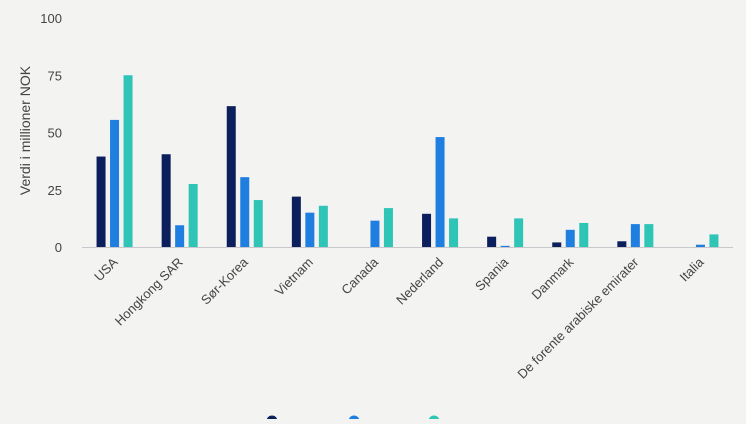 This screenshot has width=746, height=424. I want to click on legend, so click(353, 419).